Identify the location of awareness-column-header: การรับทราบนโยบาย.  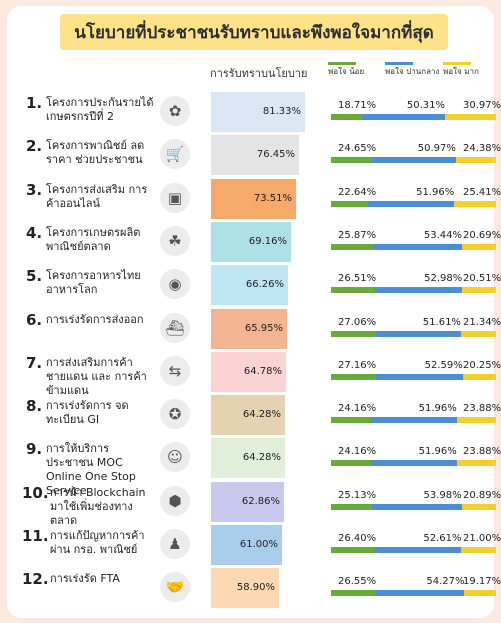
(259, 73).